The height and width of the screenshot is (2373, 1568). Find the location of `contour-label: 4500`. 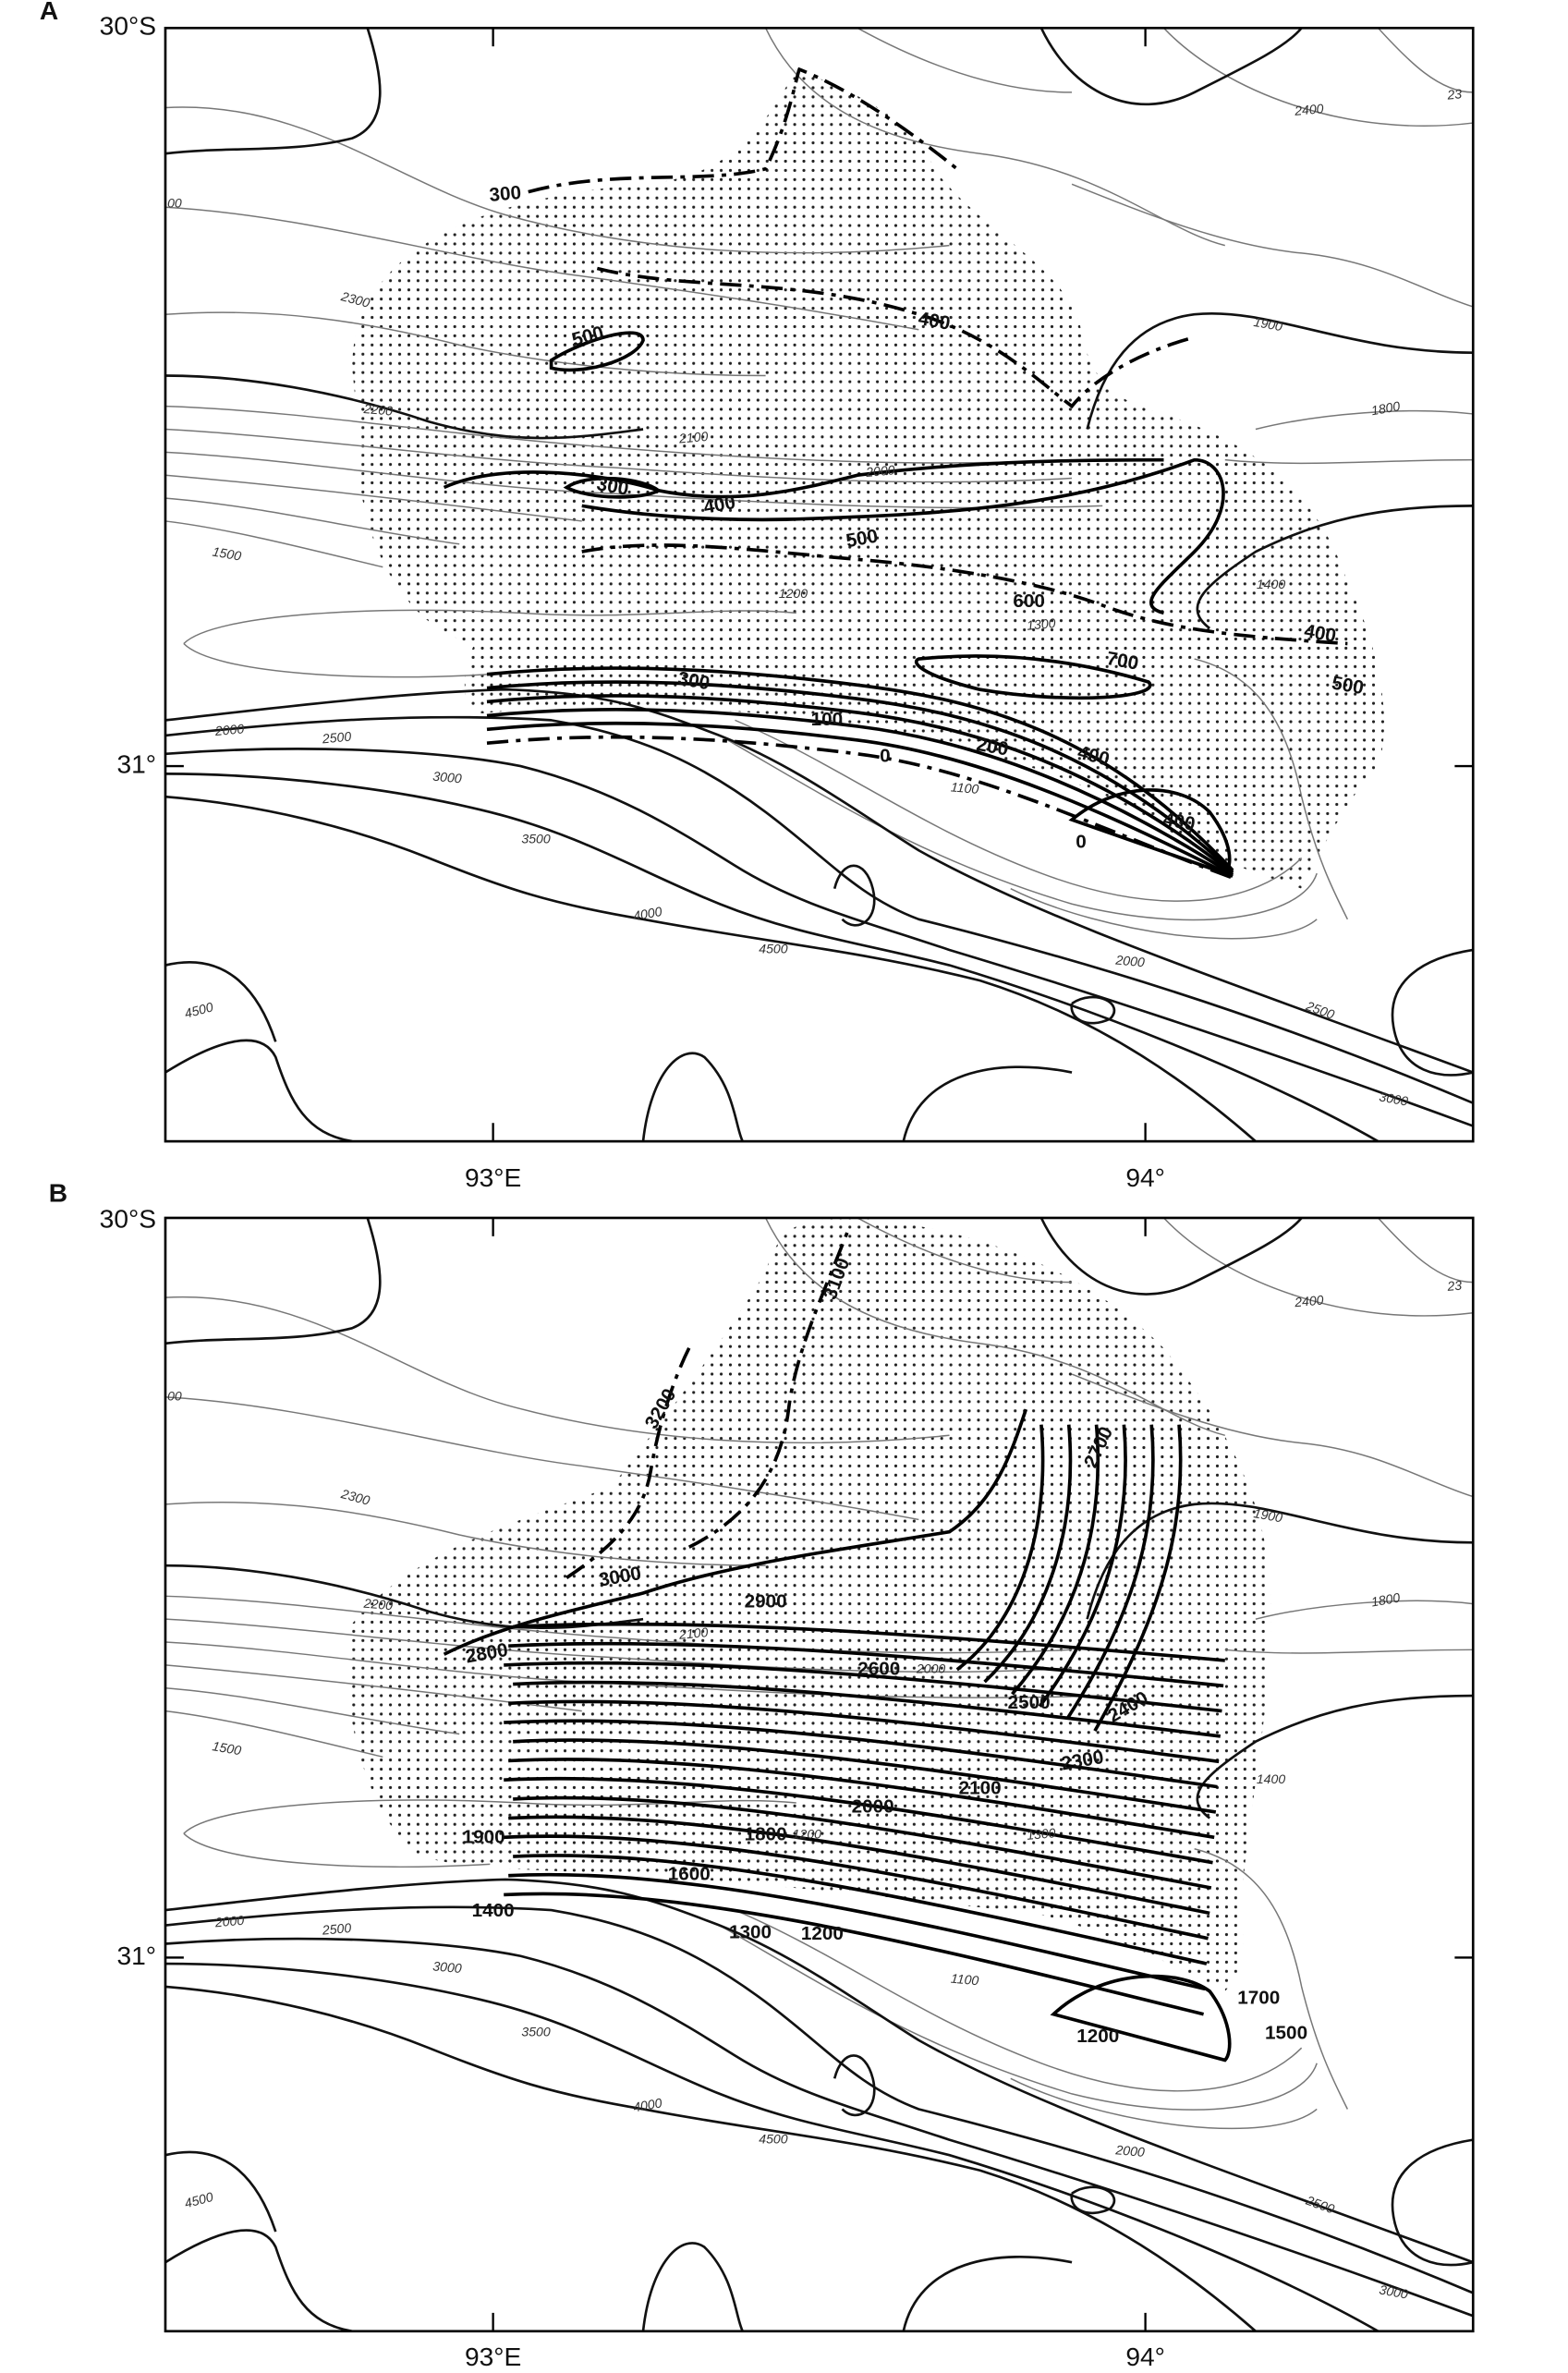

contour-label: 4500 is located at coordinates (773, 2138).